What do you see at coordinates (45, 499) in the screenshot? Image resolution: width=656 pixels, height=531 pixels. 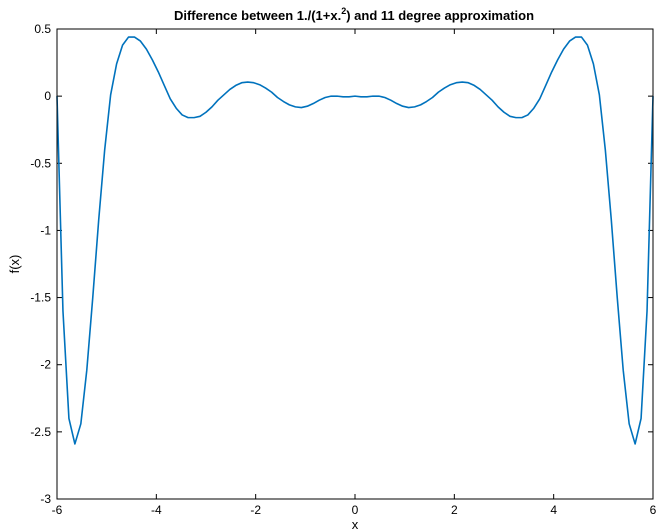 I see `y-tick-label: -3` at bounding box center [45, 499].